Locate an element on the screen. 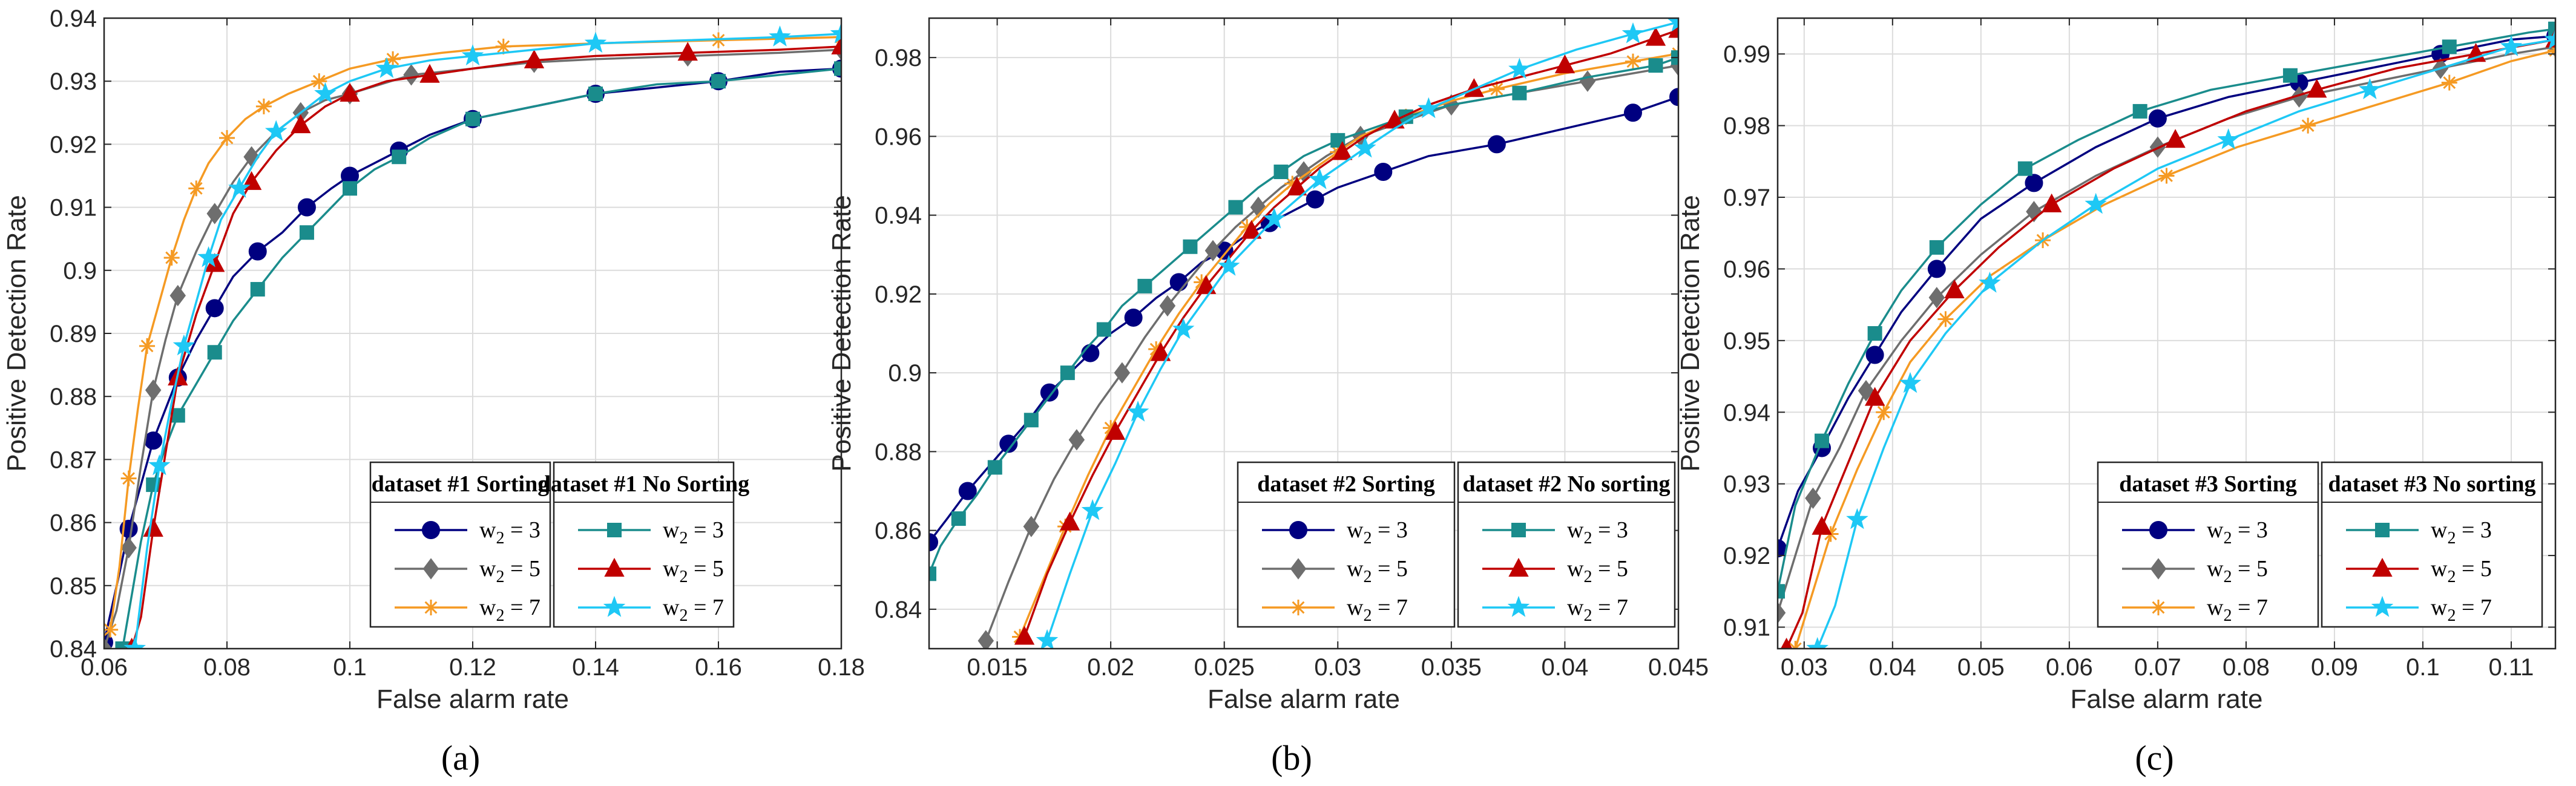  y-axis-label: Positive Detection Rate is located at coordinates (1690, 333).